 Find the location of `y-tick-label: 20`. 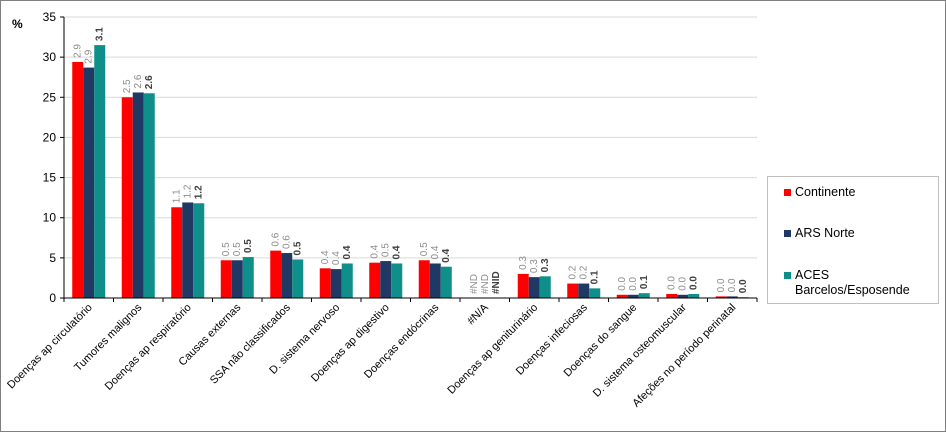

y-tick-label: 20 is located at coordinates (50, 137).